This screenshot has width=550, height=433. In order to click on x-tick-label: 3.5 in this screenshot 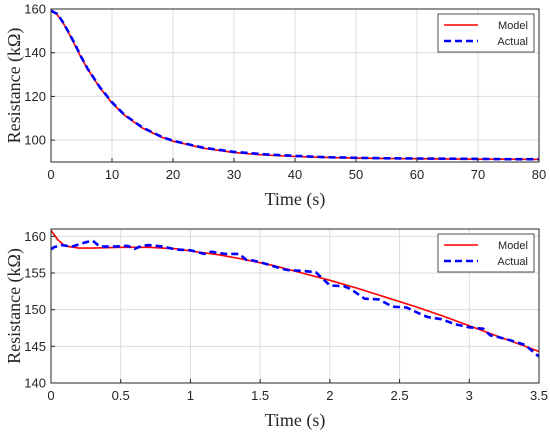, I will do `click(539, 395)`.